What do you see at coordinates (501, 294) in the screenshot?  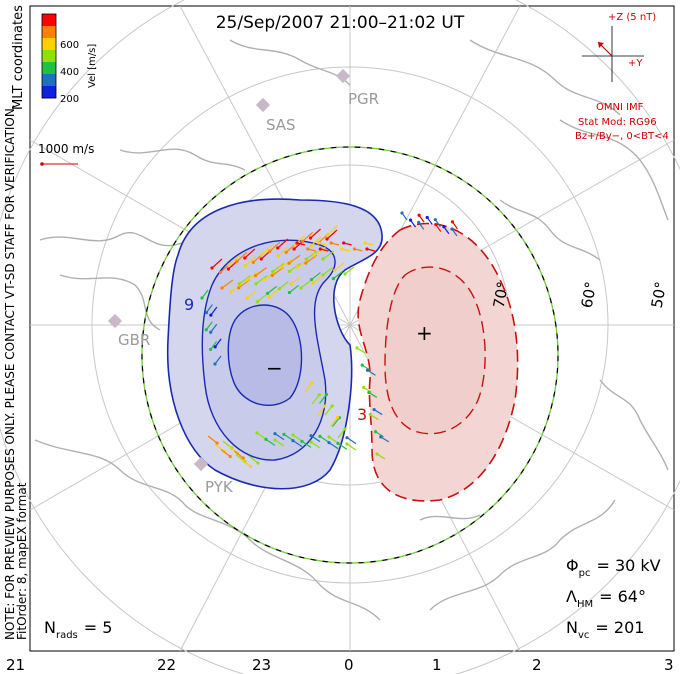 I see `lat-label-70: 70°` at bounding box center [501, 294].